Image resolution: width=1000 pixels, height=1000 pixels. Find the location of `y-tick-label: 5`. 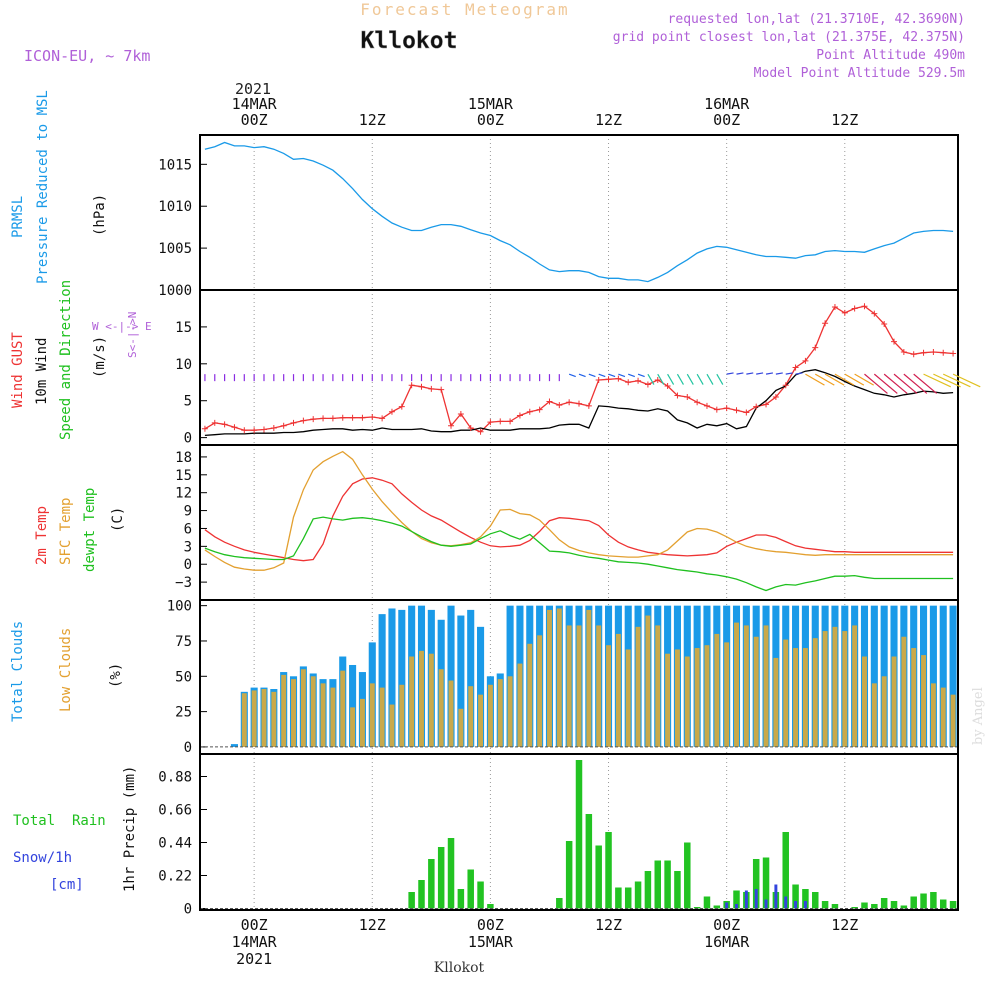

y-tick-label: 5 is located at coordinates (188, 402).